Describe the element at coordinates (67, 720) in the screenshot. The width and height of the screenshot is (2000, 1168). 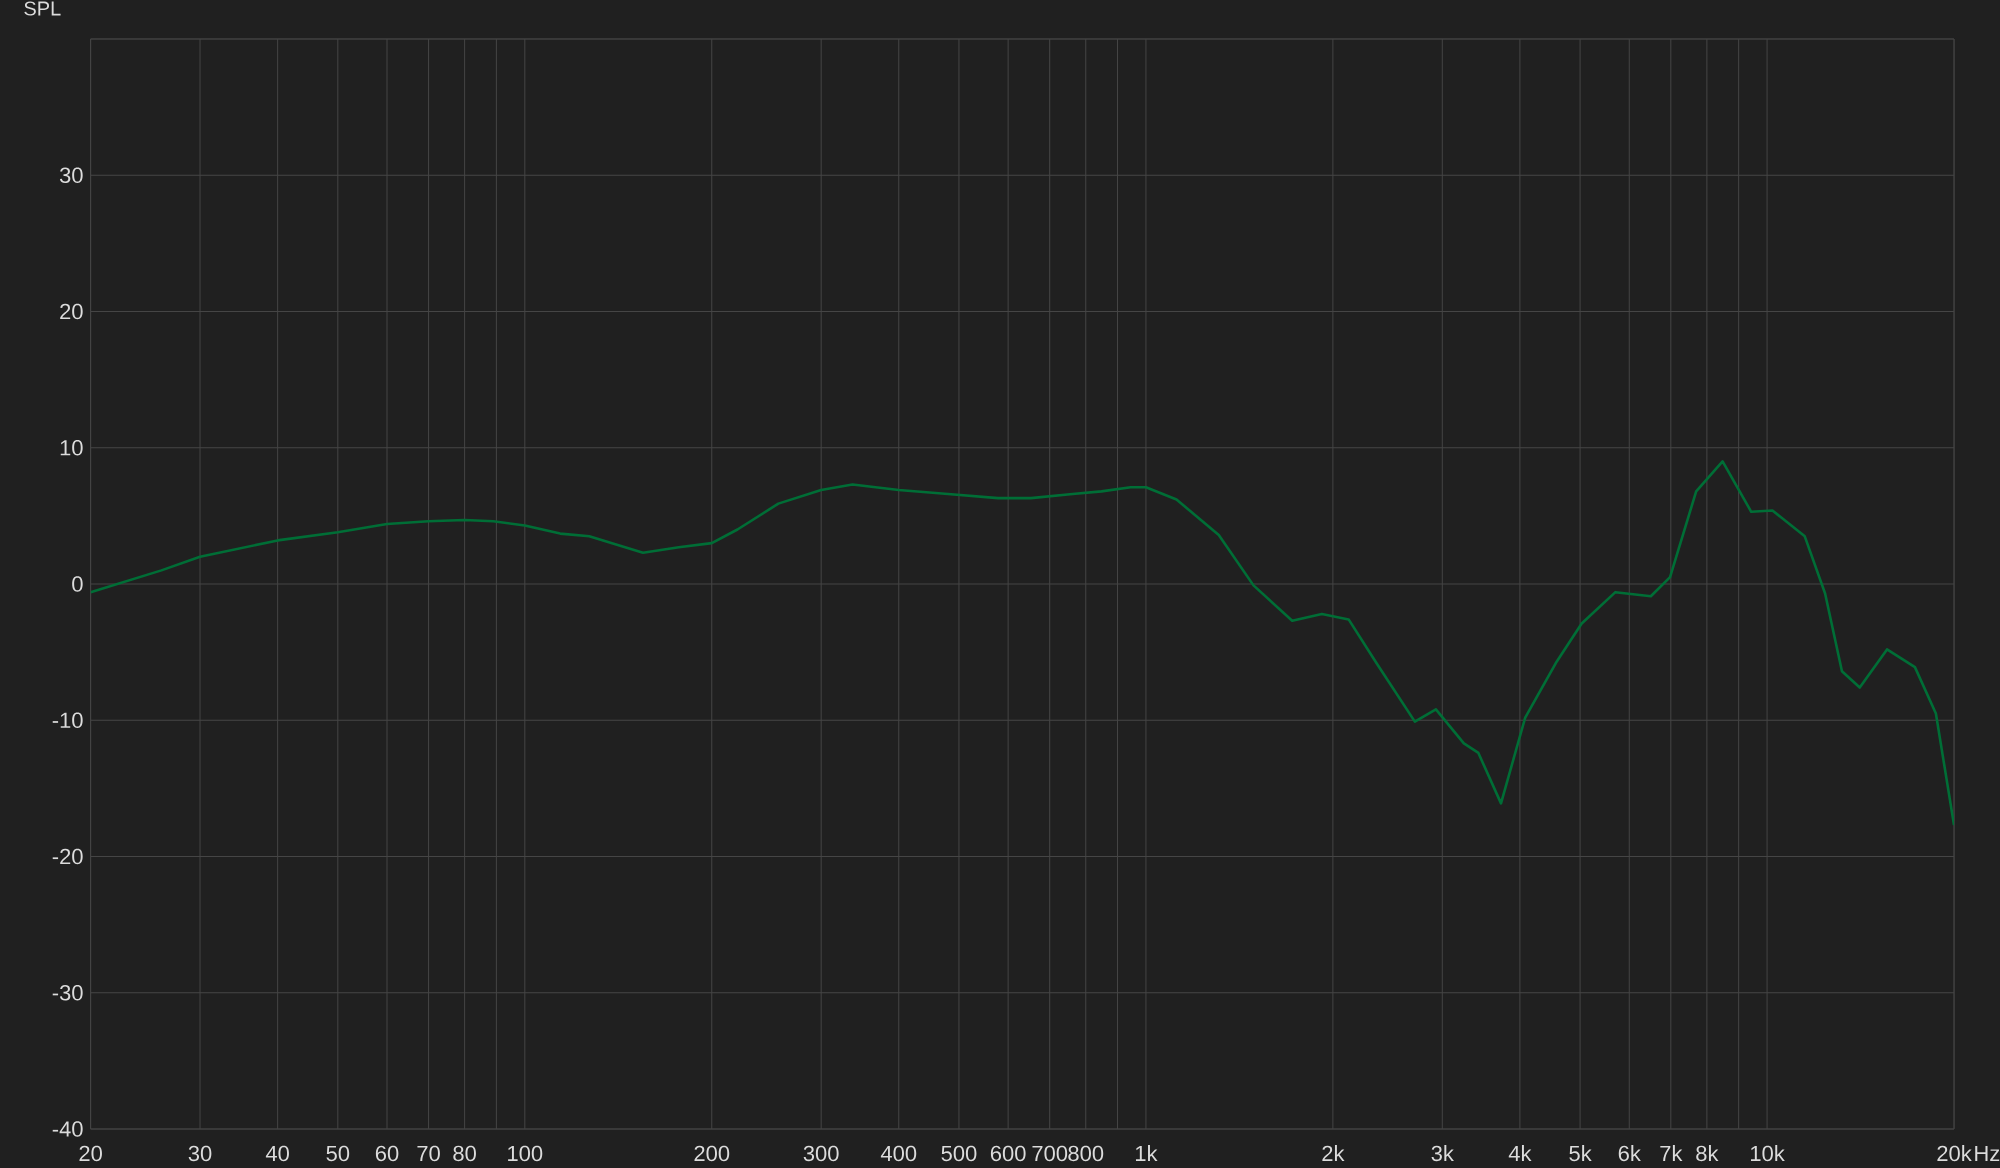
I see `y-tick-label: -10` at that location.